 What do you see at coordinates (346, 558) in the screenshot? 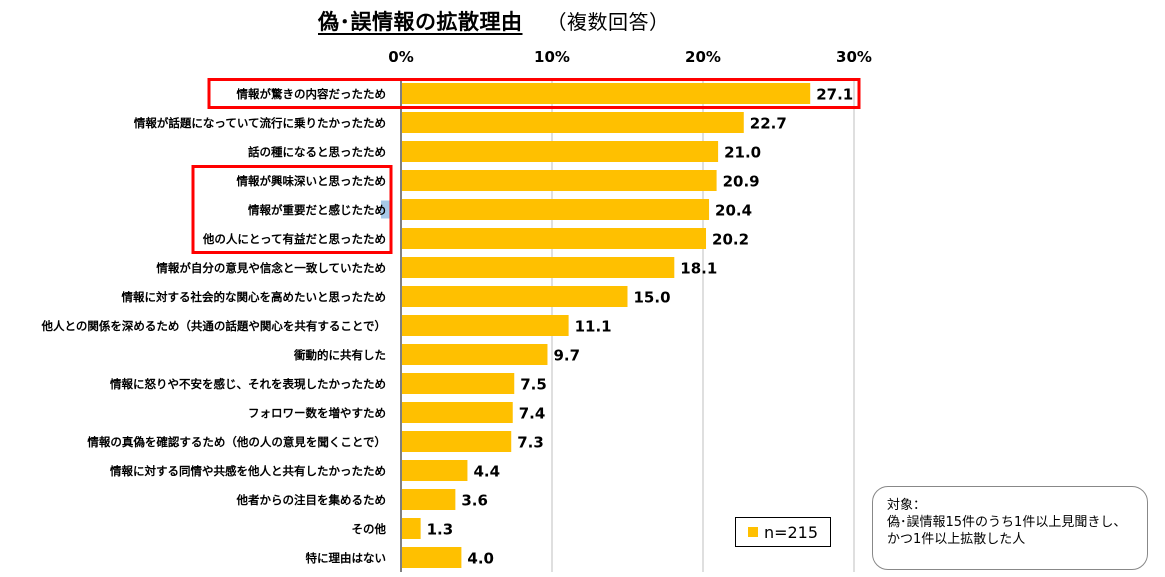
I see `category-label: 特に理由はない` at bounding box center [346, 558].